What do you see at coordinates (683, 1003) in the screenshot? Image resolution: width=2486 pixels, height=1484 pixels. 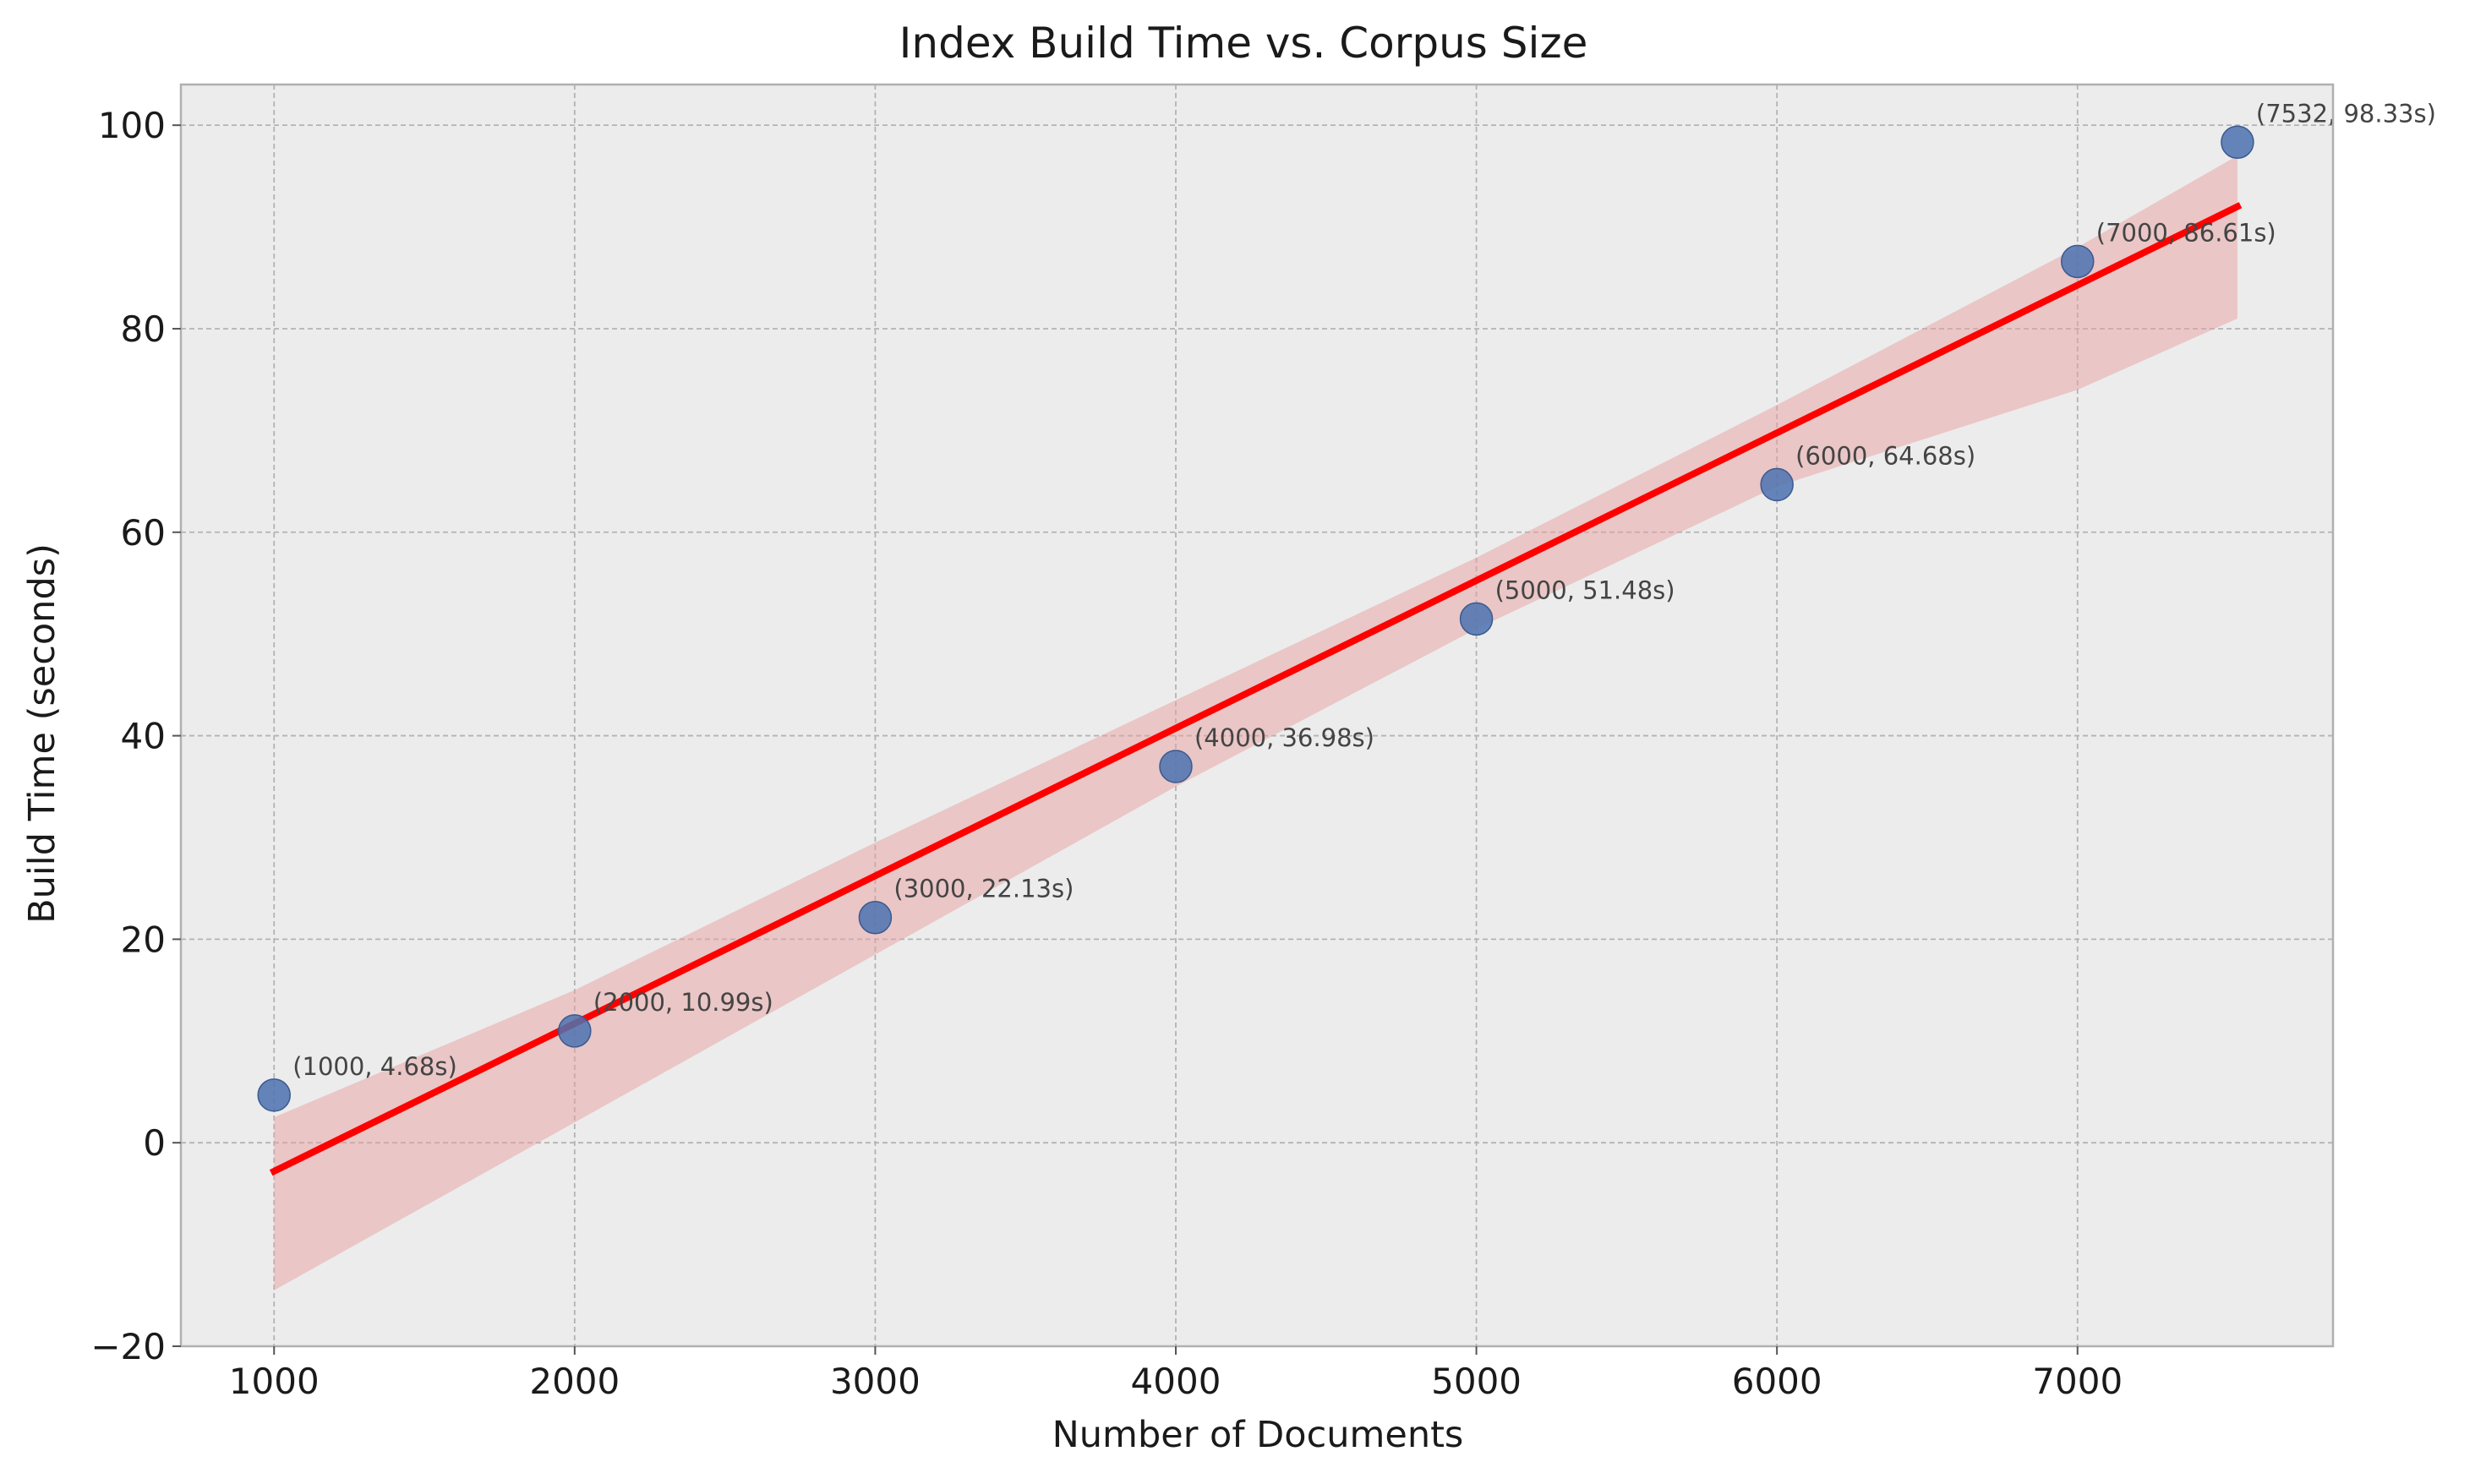 I see `data-point-label: (2000, 10.99s)` at bounding box center [683, 1003].